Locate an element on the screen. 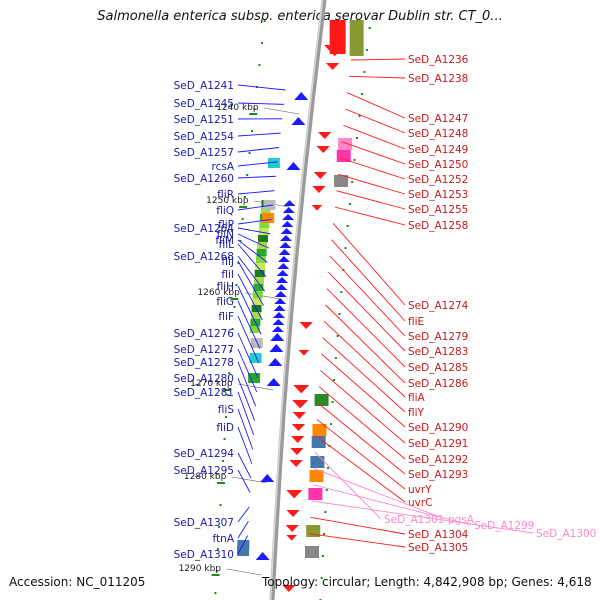 The image size is (600, 600). gene-label-right: SeD_A1238 is located at coordinates (438, 79).